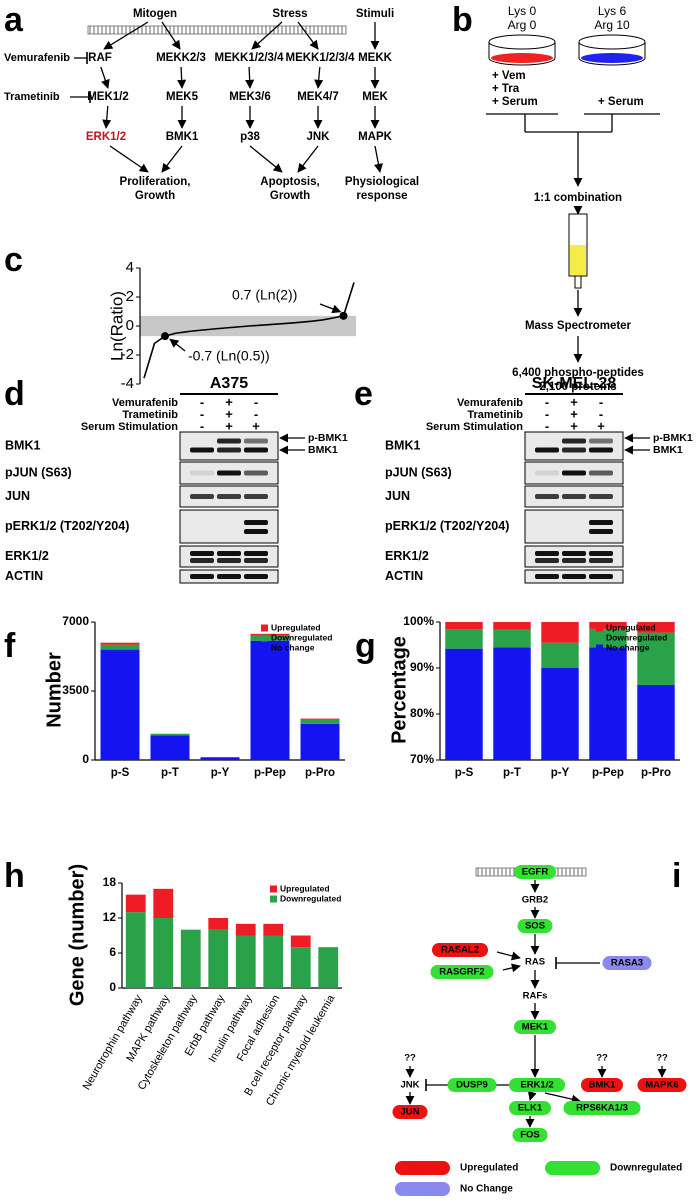  I want to click on label: Arg 0, so click(522, 25).